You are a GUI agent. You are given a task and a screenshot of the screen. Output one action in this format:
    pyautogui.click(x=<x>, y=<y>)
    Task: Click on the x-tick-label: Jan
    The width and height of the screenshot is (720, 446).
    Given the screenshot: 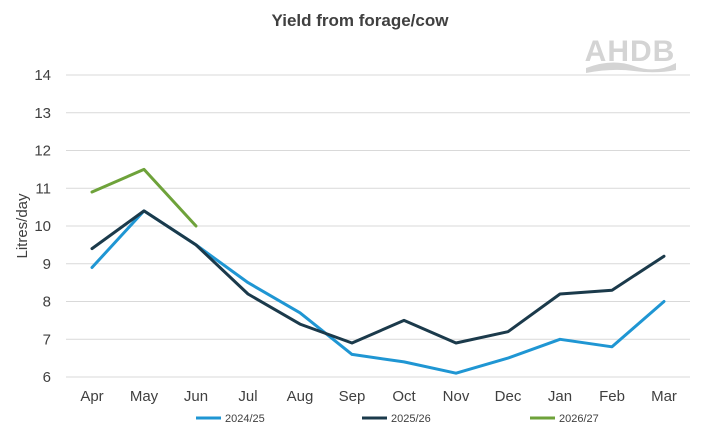 What is the action you would take?
    pyautogui.click(x=560, y=396)
    